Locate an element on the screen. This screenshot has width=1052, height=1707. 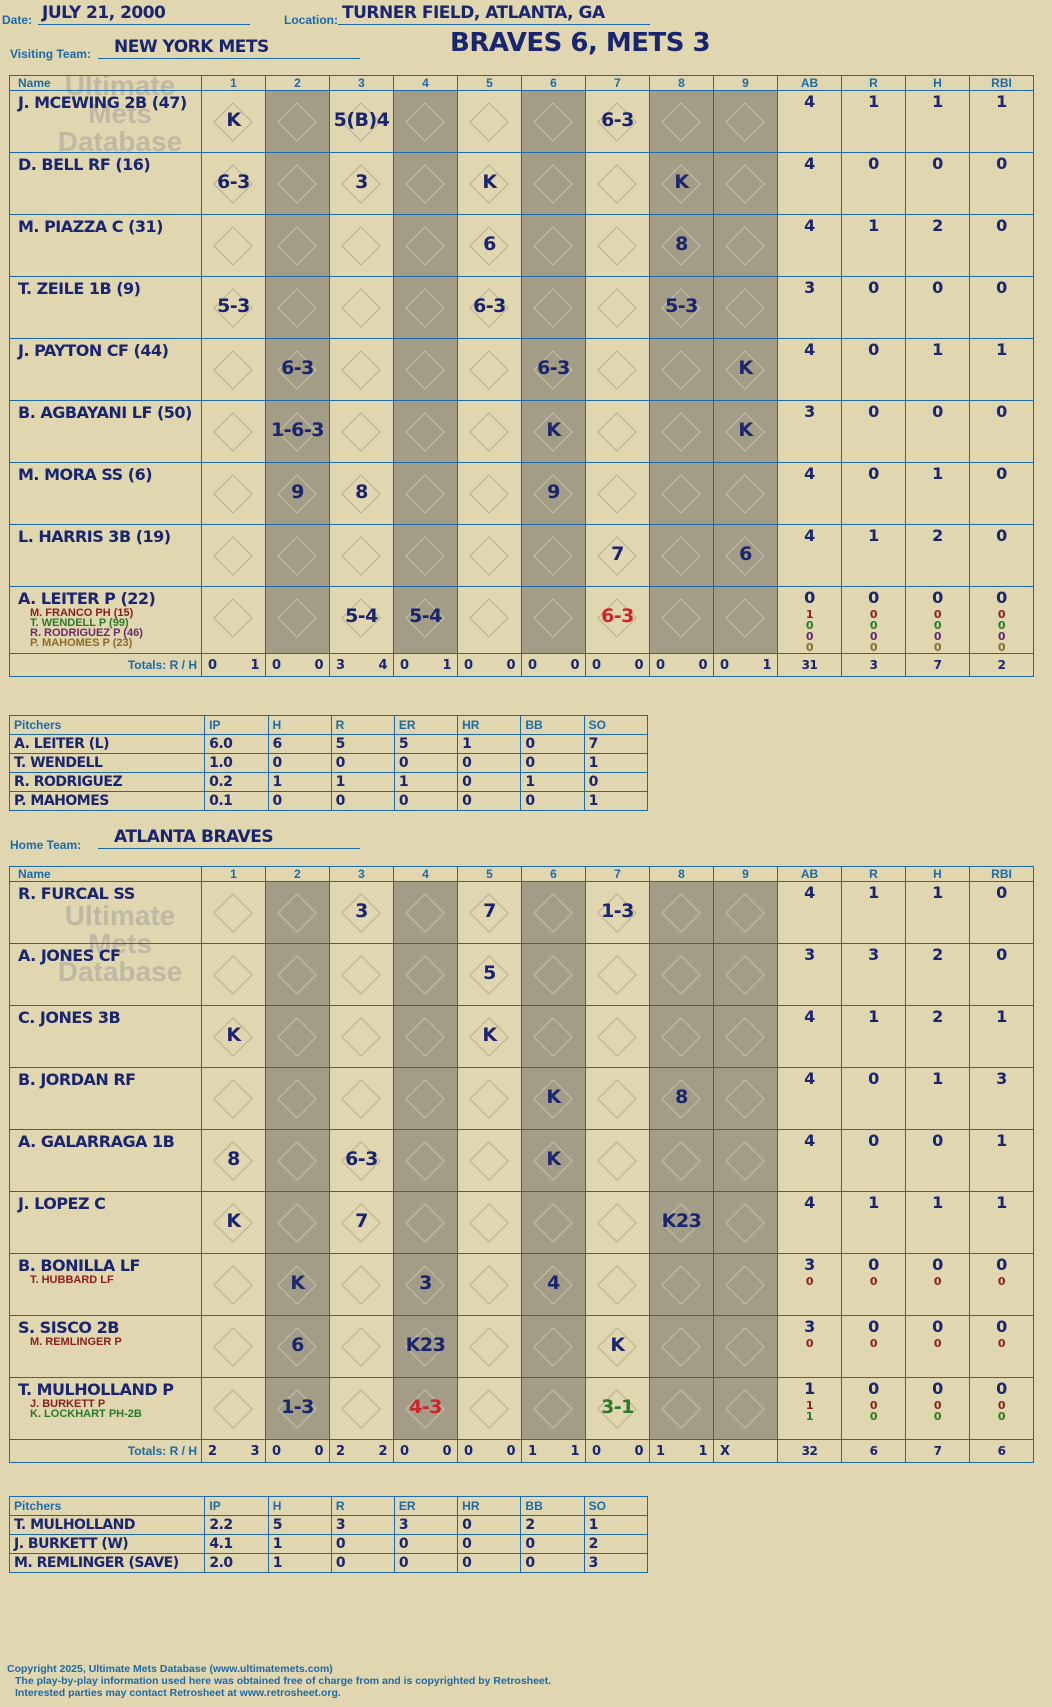
inning-hits: 1 is located at coordinates (574, 1451).